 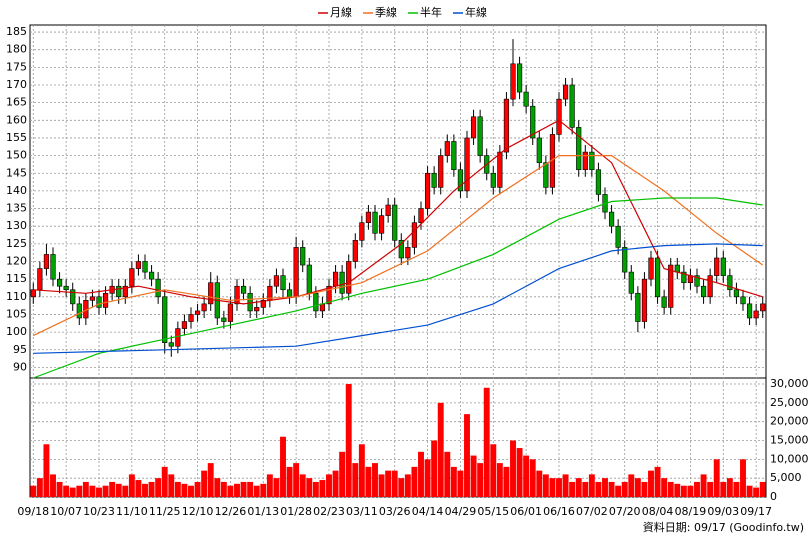 What do you see at coordinates (33, 511) in the screenshot?
I see `x-tick-label: 09/18` at bounding box center [33, 511].